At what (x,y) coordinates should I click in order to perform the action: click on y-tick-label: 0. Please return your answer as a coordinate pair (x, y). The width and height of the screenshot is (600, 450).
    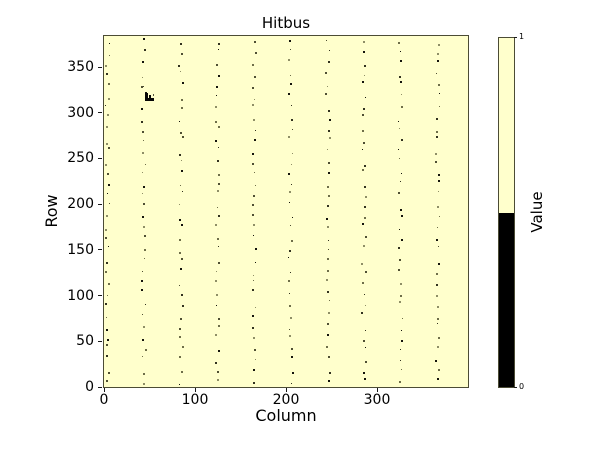
    Looking at the image, I should click on (89, 387).